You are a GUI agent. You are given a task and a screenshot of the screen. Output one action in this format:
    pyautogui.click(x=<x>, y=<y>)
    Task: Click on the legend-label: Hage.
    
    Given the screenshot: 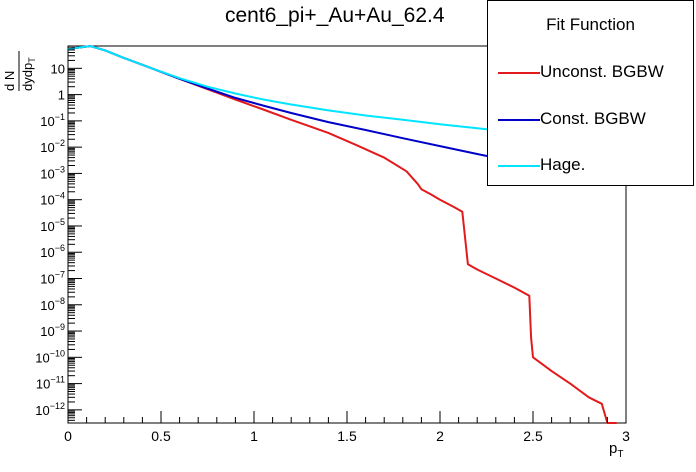 What is the action you would take?
    pyautogui.click(x=563, y=164)
    